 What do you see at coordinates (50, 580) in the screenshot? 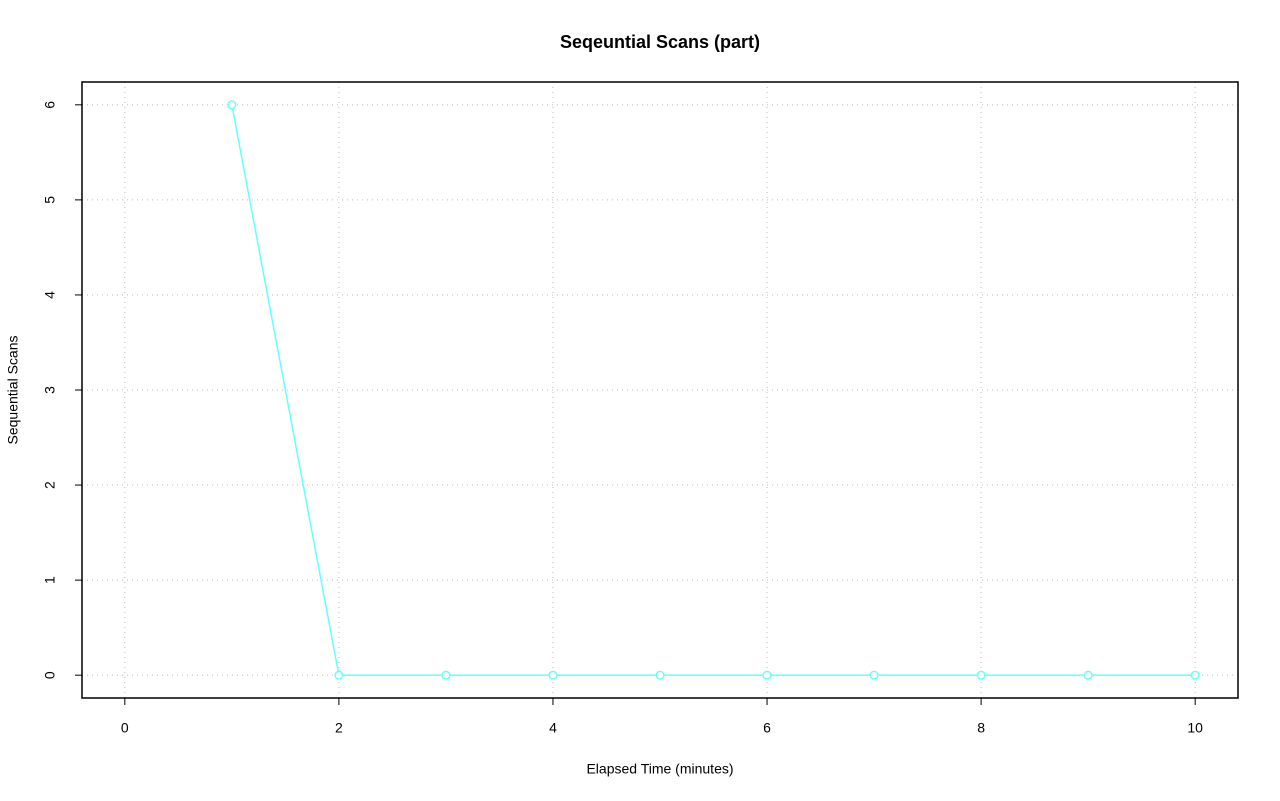
I see `y-tick-label: 1` at bounding box center [50, 580].